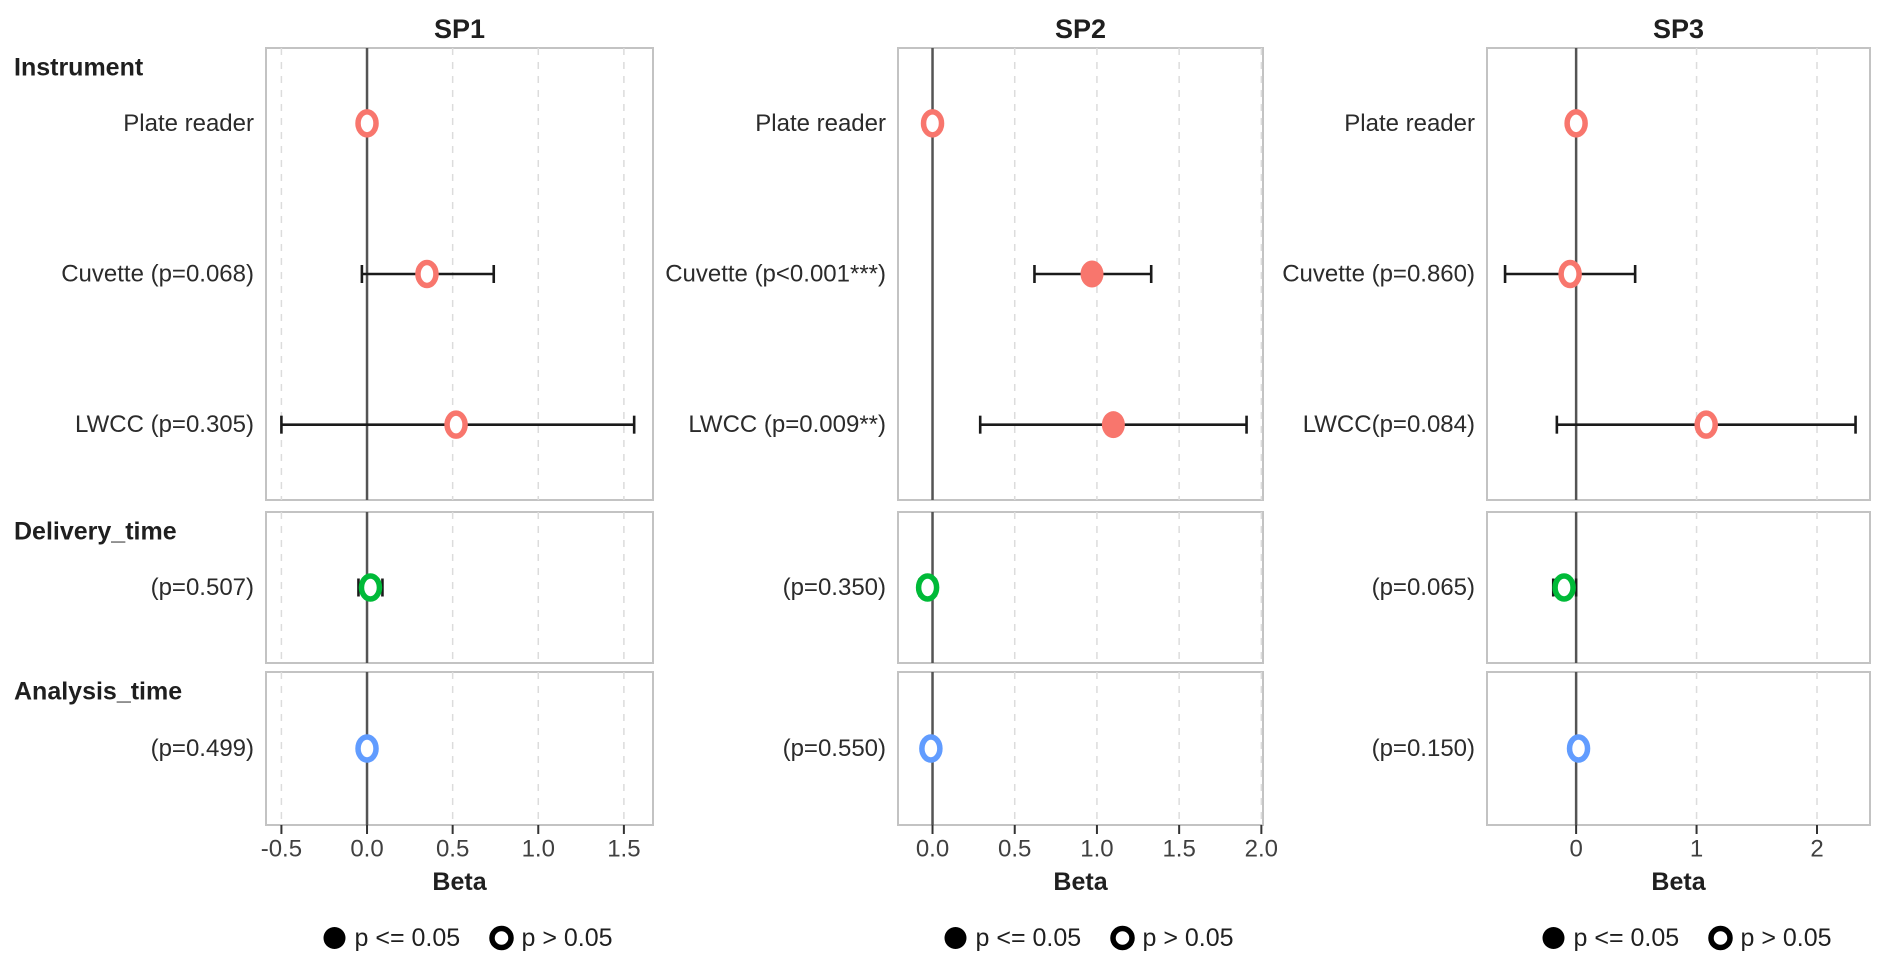 This screenshot has height=967, width=1892. What do you see at coordinates (1261, 849) in the screenshot?
I see `axis-tick-label: 2.0` at bounding box center [1261, 849].